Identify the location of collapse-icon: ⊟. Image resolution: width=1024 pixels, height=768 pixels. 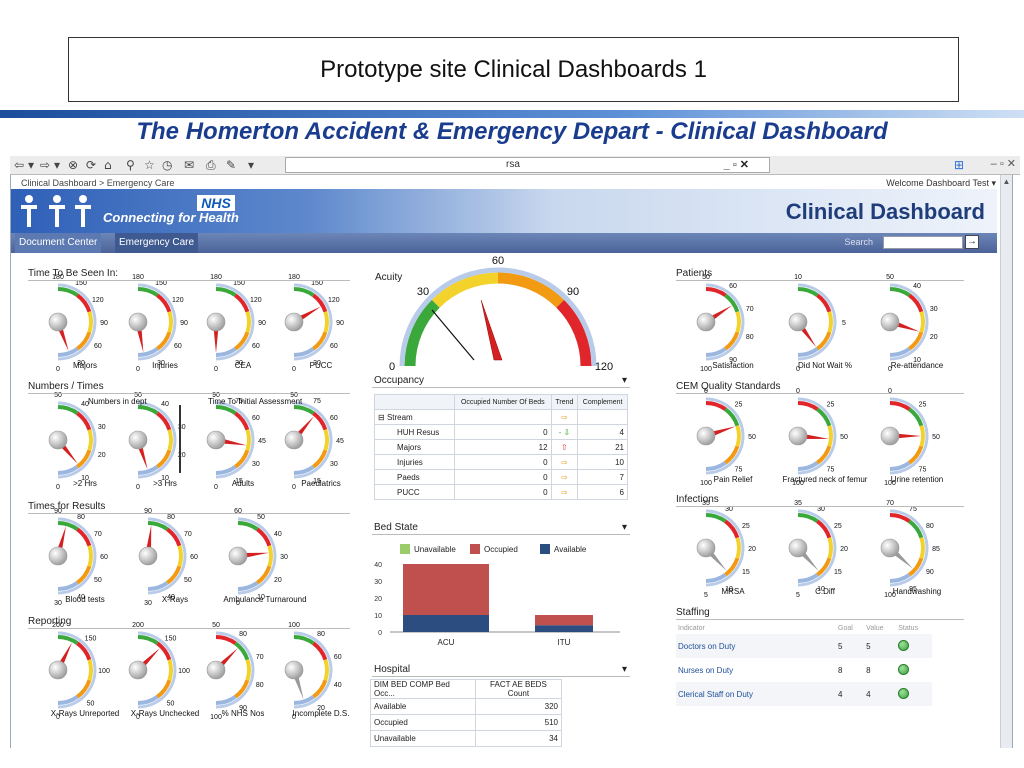
(381, 417).